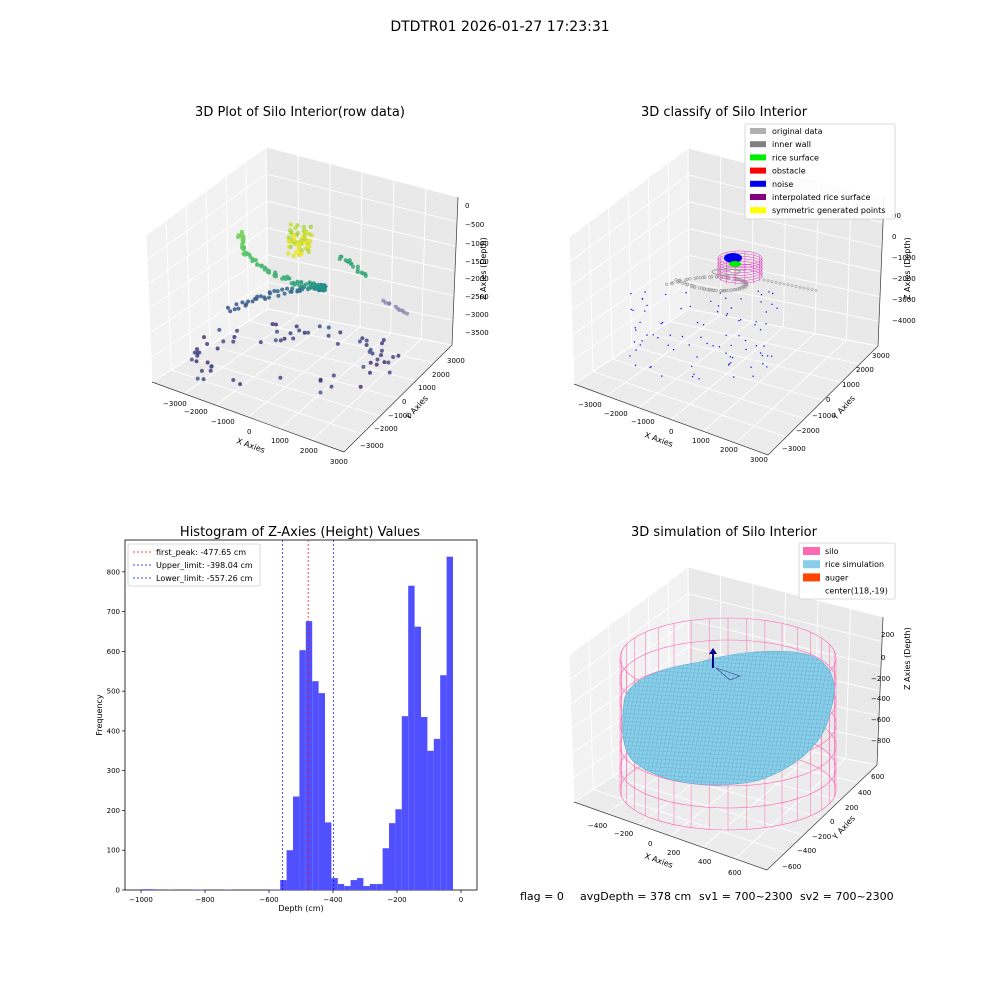 Image resolution: width=1000 pixels, height=1000 pixels. What do you see at coordinates (477, 315) in the screenshot?
I see `p1-ztick: −3000` at bounding box center [477, 315].